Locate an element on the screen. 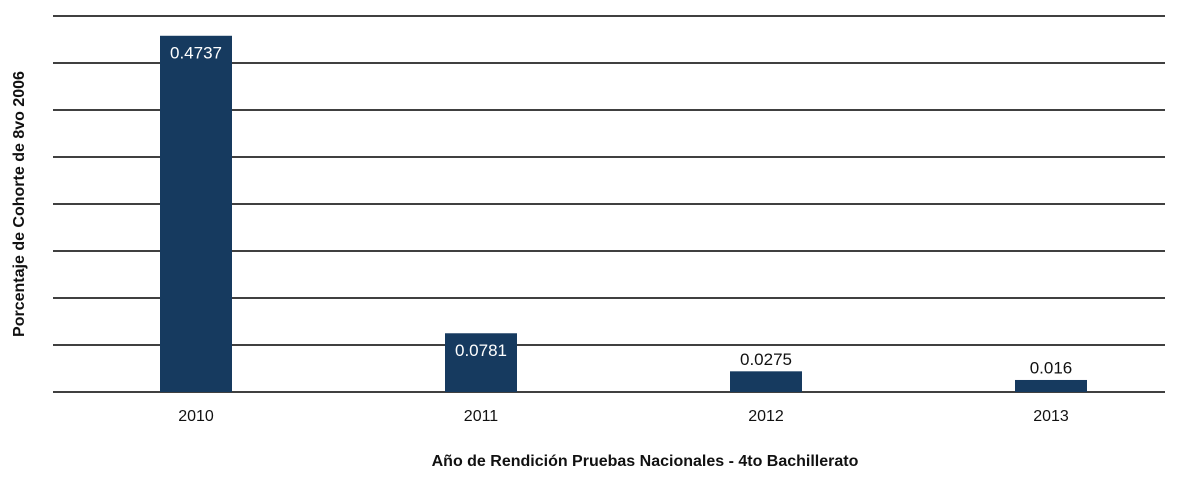 The height and width of the screenshot is (477, 1179). x-tick-label: 2011 is located at coordinates (481, 416).